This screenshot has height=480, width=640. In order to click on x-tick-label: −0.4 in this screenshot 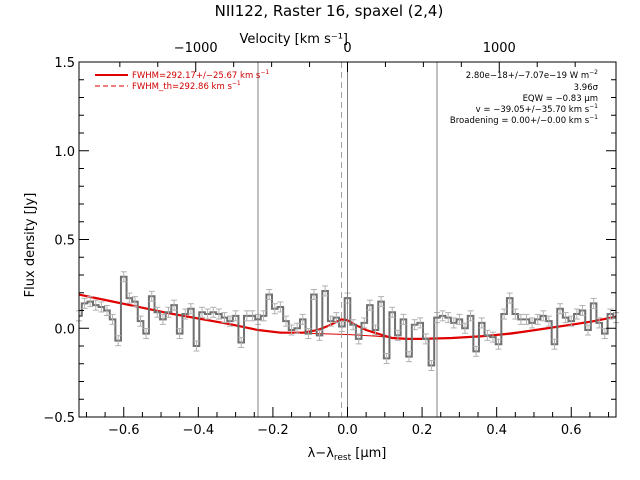, I will do `click(199, 430)`.